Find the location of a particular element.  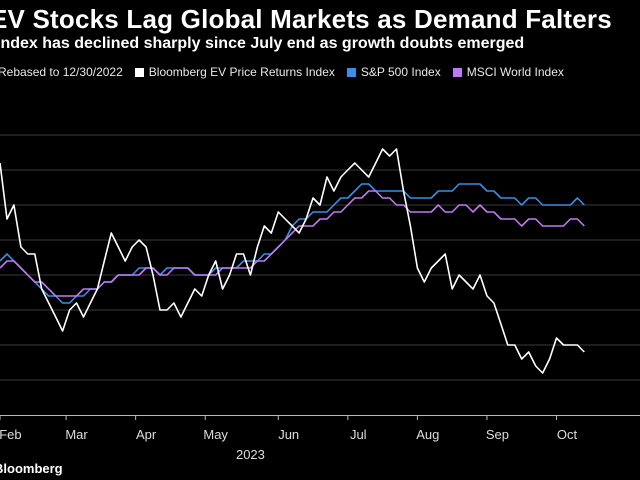

x-tick-label-oct: Oct is located at coordinates (567, 434).